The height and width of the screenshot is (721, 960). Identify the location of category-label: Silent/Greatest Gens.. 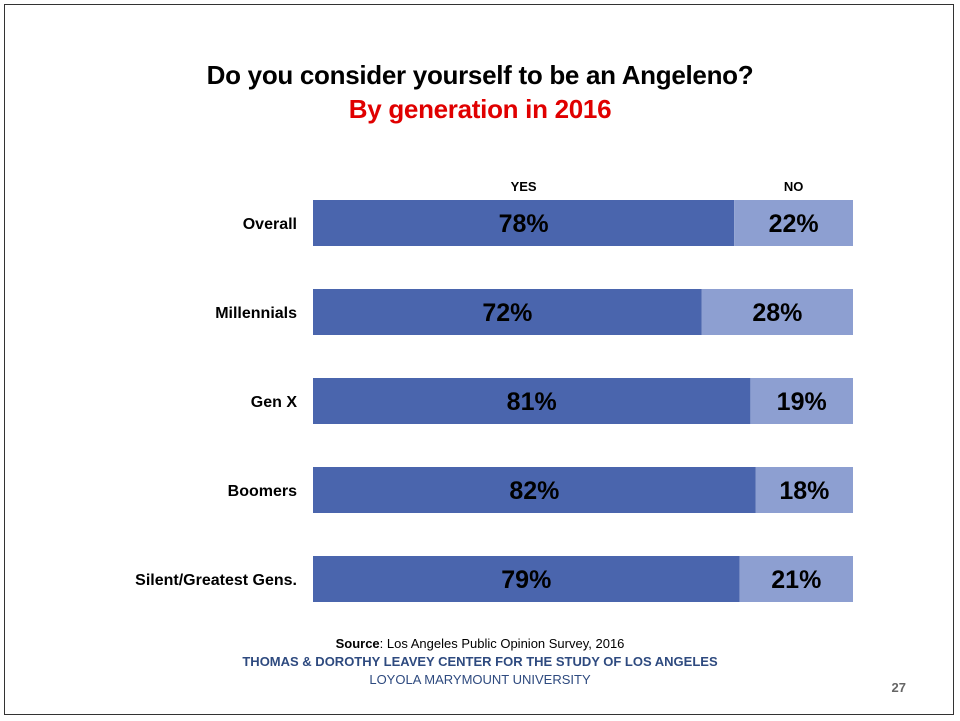
(216, 580).